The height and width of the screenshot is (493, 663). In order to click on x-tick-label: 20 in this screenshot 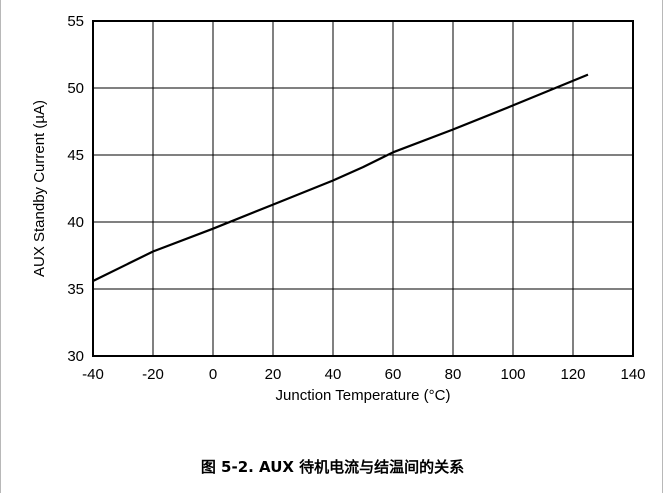, I will do `click(273, 374)`.